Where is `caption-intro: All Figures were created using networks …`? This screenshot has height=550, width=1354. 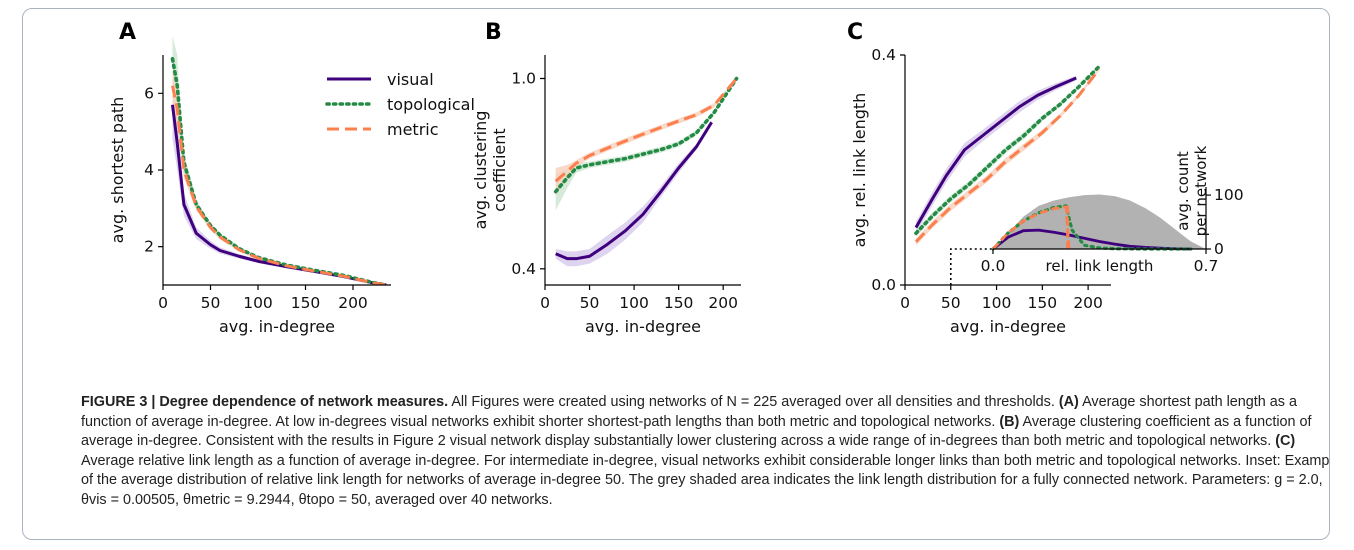 caption-intro: All Figures were created using networks … is located at coordinates (753, 402).